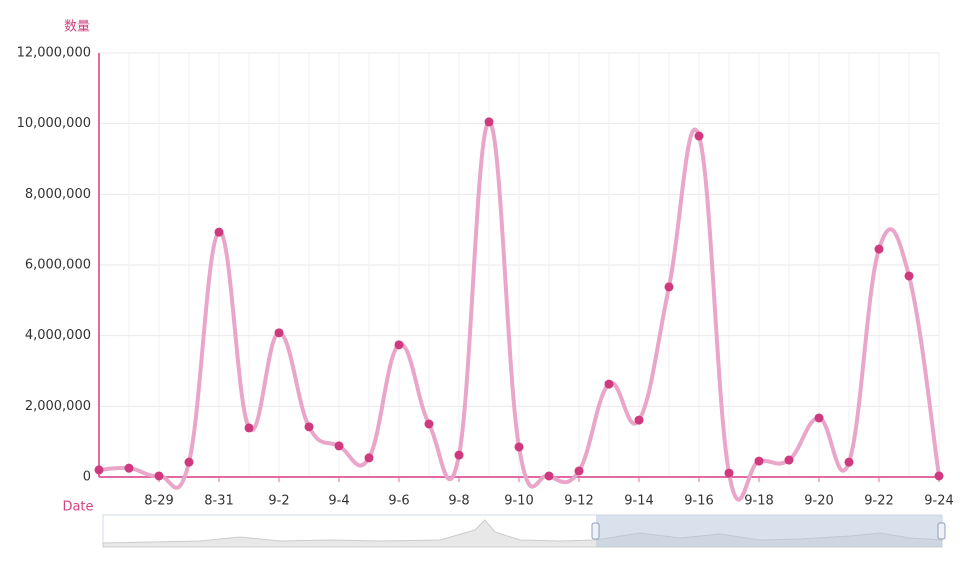  What do you see at coordinates (58, 194) in the screenshot?
I see `y-tick-label: 8,000,000` at bounding box center [58, 194].